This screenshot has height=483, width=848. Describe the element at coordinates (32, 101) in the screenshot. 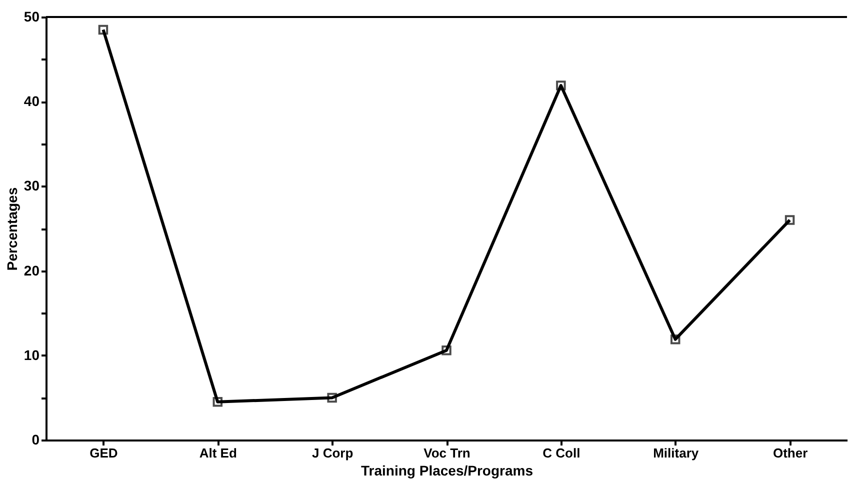

I see `y-tick-label: 40` at that location.